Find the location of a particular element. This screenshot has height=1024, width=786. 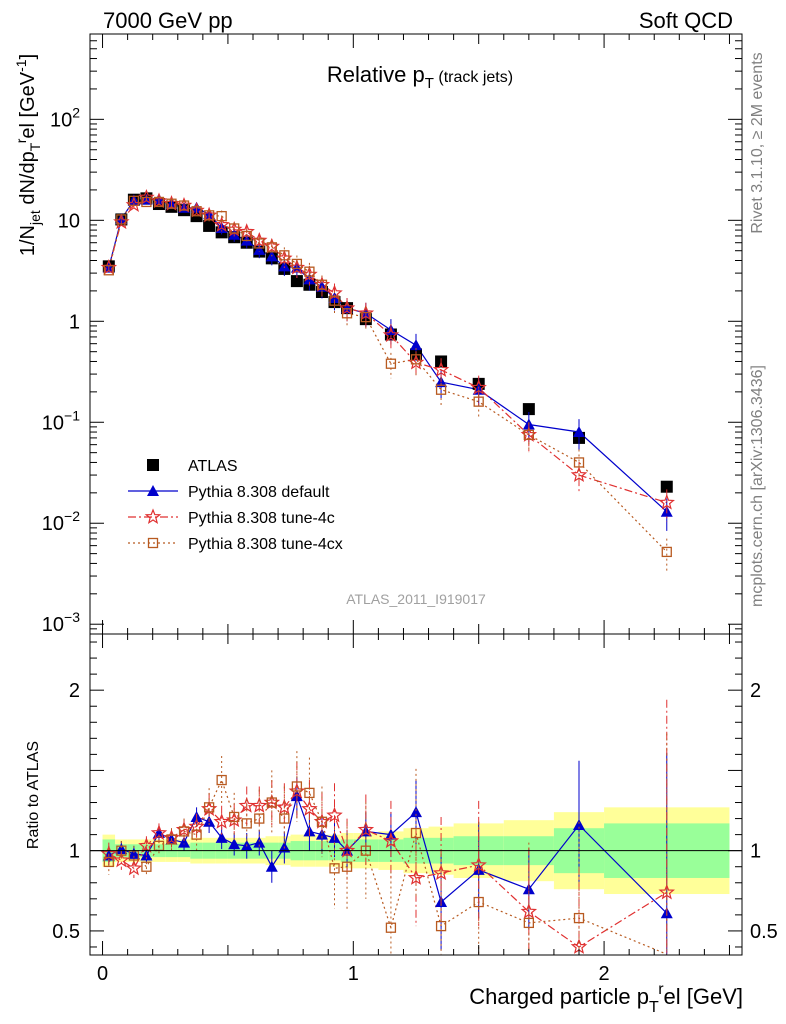

x-tick-label: 2 is located at coordinates (604, 974).